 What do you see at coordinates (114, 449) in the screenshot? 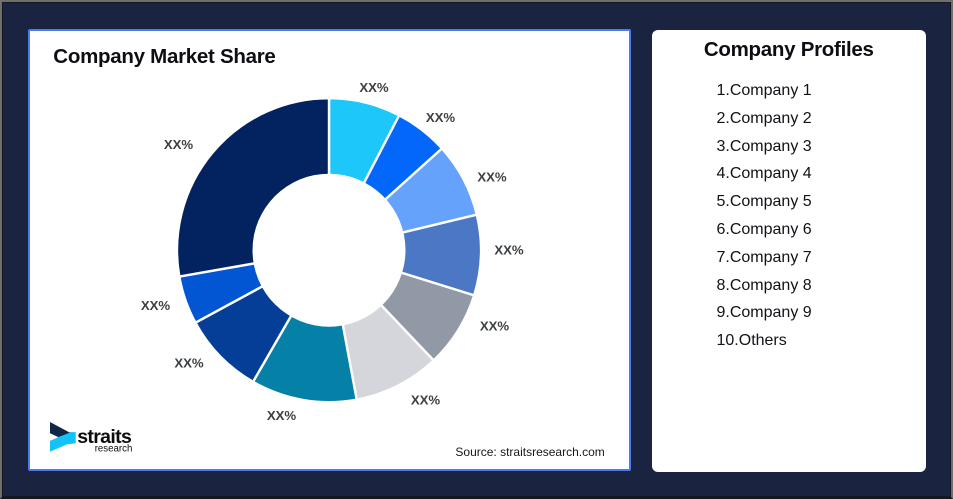
I see `svg-text: research` at bounding box center [114, 449].